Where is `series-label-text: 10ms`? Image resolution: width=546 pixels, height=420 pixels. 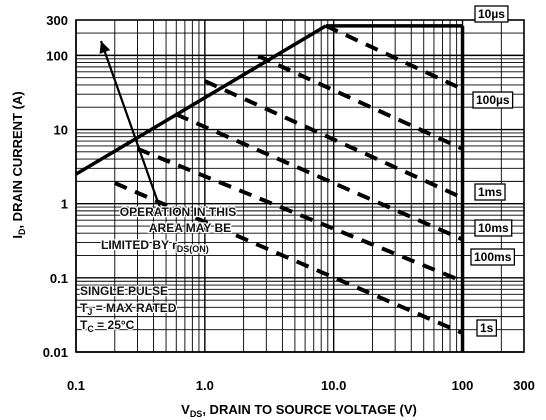
series-label-text: 10ms is located at coordinates (493, 228).